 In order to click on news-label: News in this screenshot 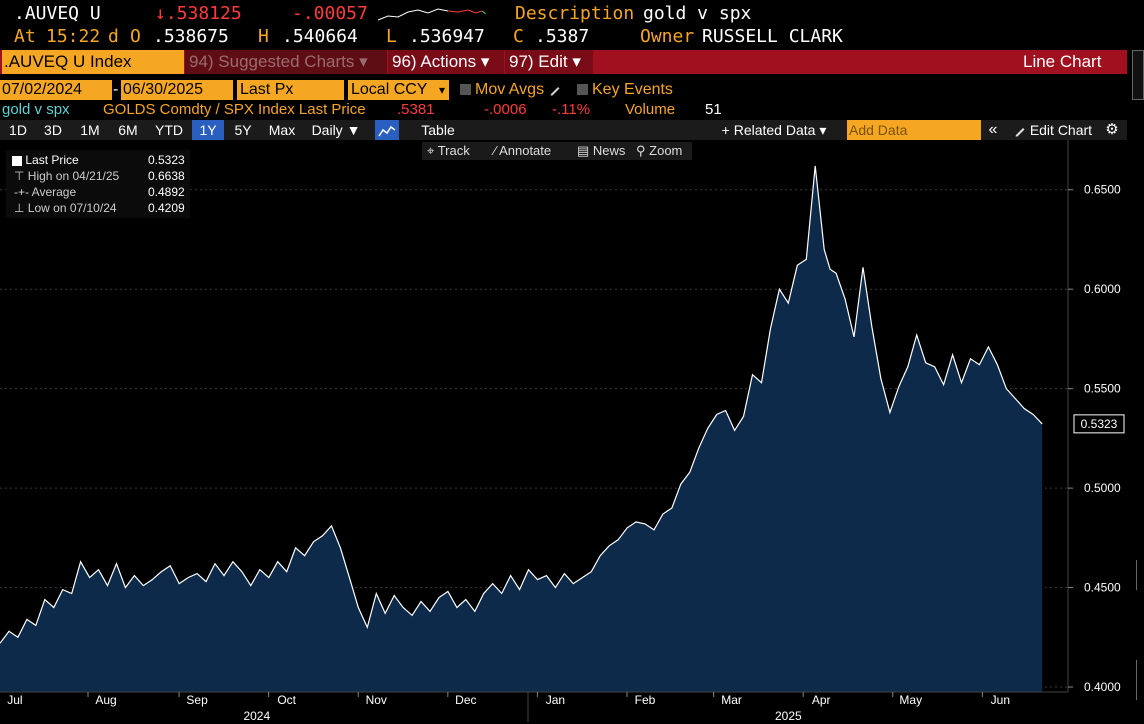, I will do `click(609, 150)`.